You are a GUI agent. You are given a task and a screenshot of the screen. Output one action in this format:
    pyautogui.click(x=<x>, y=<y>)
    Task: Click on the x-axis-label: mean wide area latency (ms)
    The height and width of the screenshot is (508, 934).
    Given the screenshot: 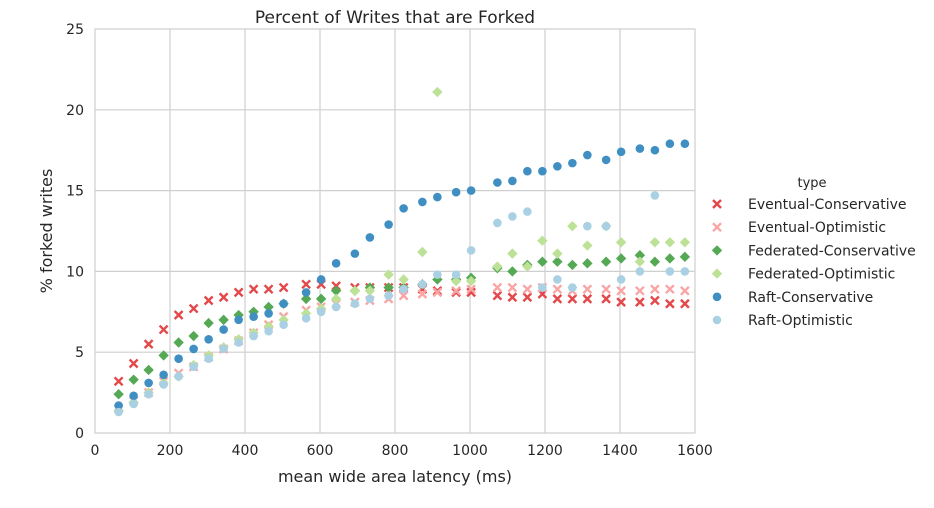 What is the action you would take?
    pyautogui.click(x=395, y=476)
    